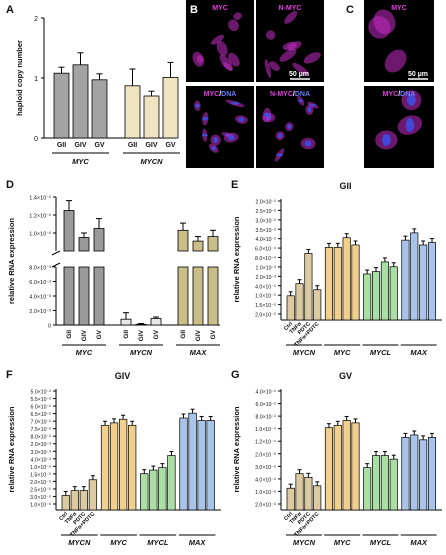 Image resolution: width=446 pixels, height=555 pixels. What do you see at coordinates (266, 212) in the screenshot?
I see `y-tick-label: 2.5×10⁻²` at bounding box center [266, 212].